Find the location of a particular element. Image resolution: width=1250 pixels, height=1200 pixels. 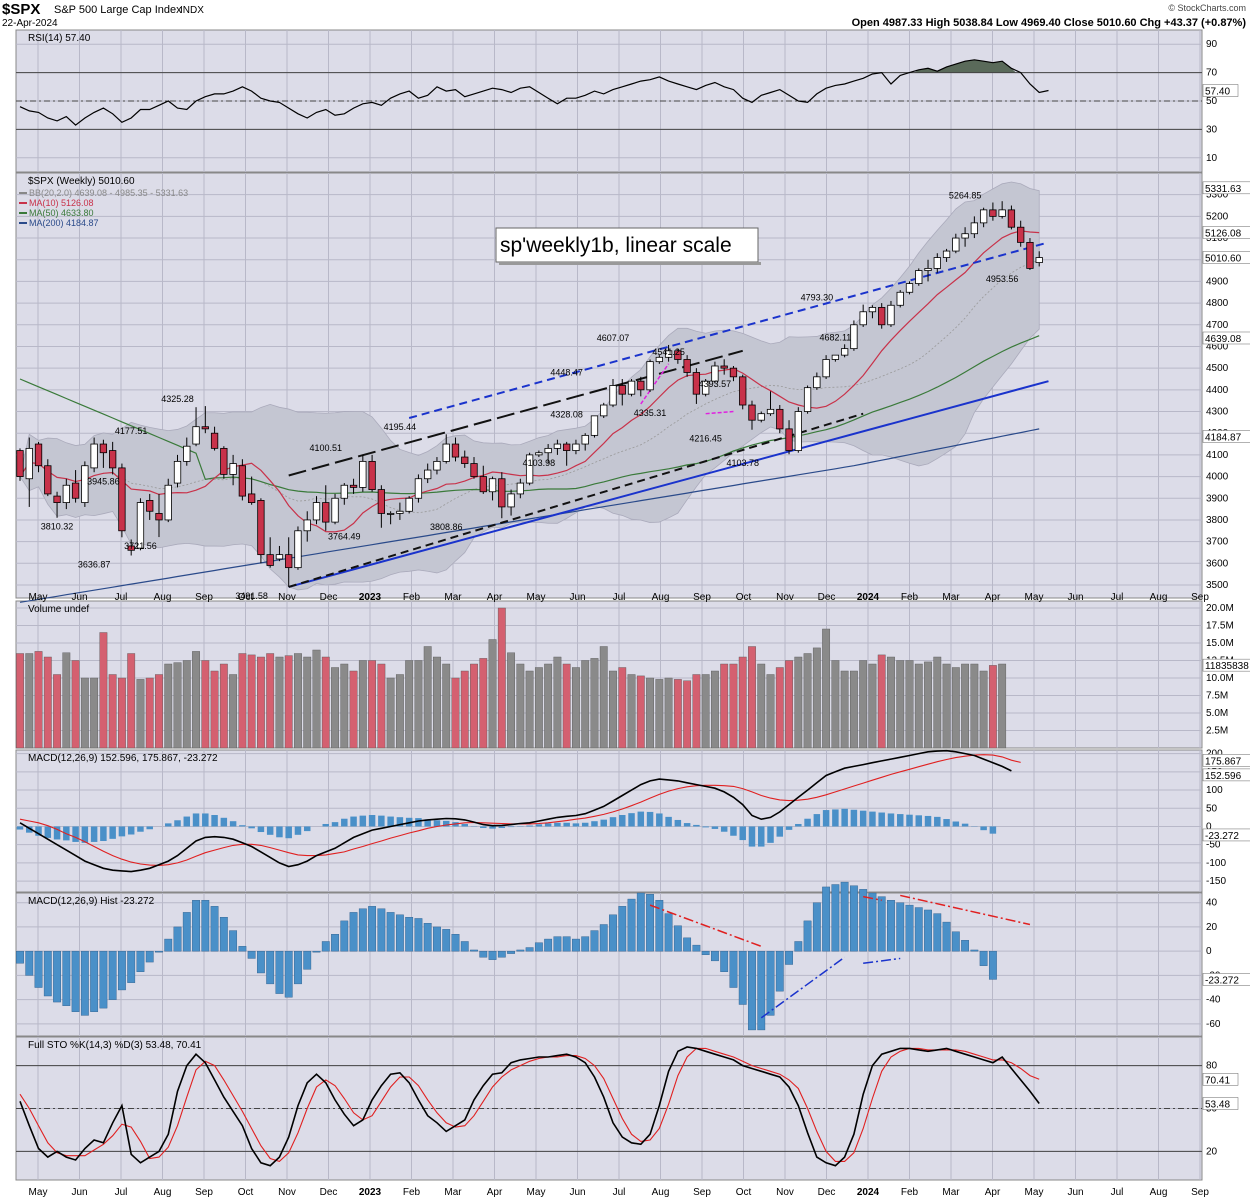

price-annotation: 4541.25 is located at coordinates (668, 352).